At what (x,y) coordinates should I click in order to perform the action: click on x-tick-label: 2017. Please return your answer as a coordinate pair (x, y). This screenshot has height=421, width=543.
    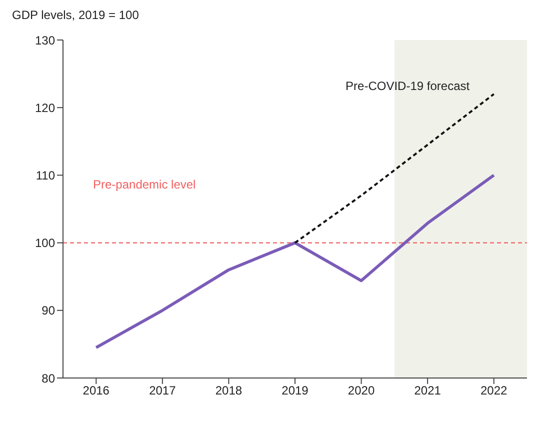
    Looking at the image, I should click on (162, 391).